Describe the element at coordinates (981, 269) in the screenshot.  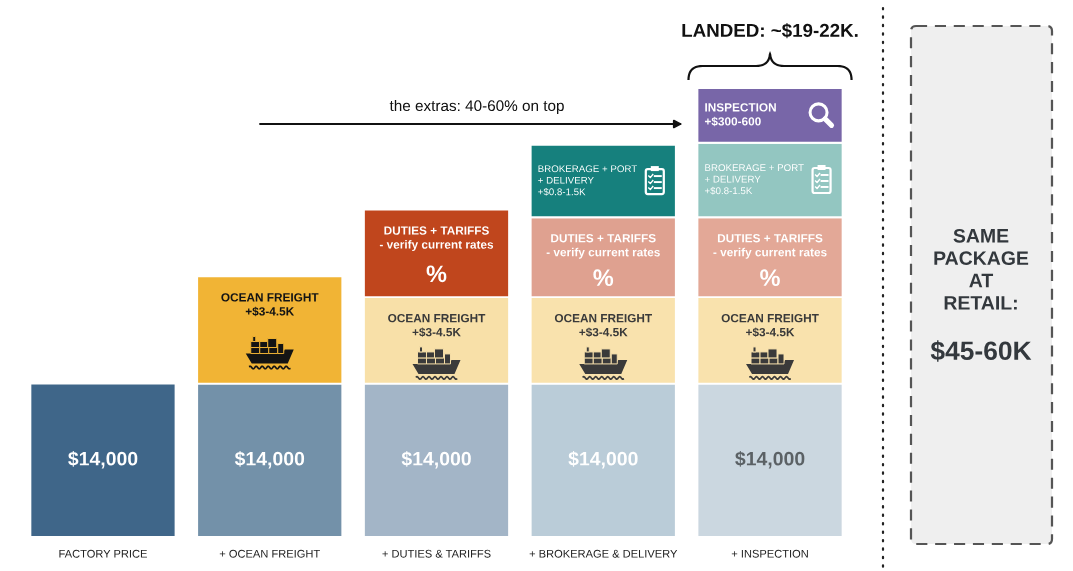
I see `text: SAME PACKAGE AT RETAIL:` at that location.